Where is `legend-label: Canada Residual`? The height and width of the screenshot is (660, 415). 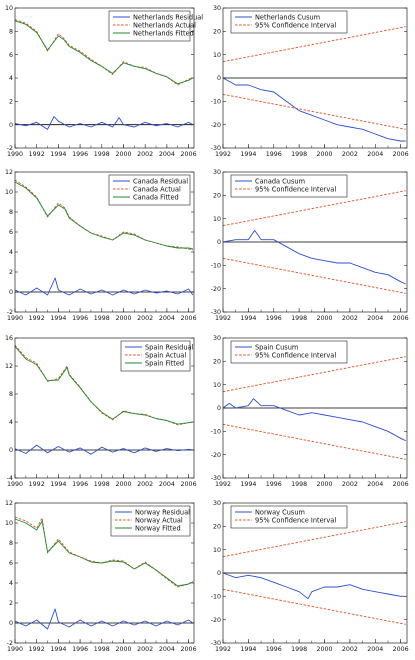 legend-label: Canada Residual is located at coordinates (160, 181).